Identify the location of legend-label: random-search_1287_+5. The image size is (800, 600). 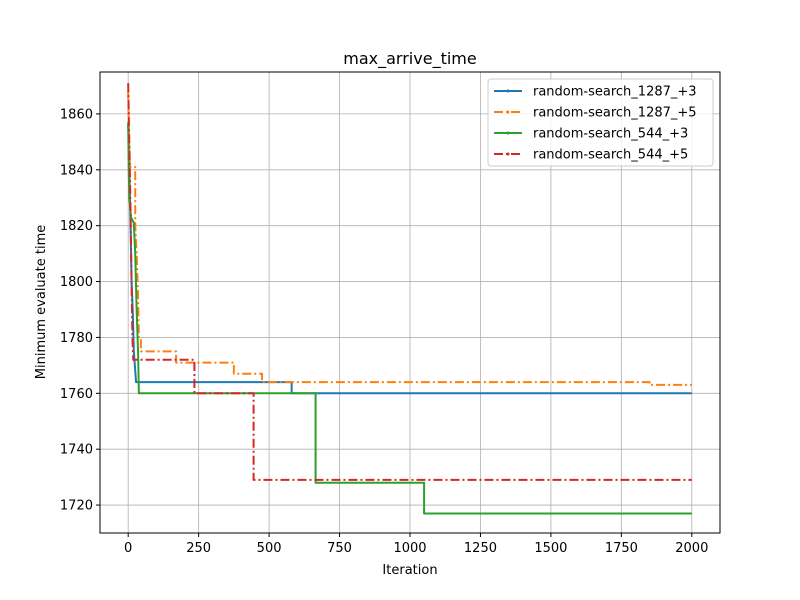
(615, 113).